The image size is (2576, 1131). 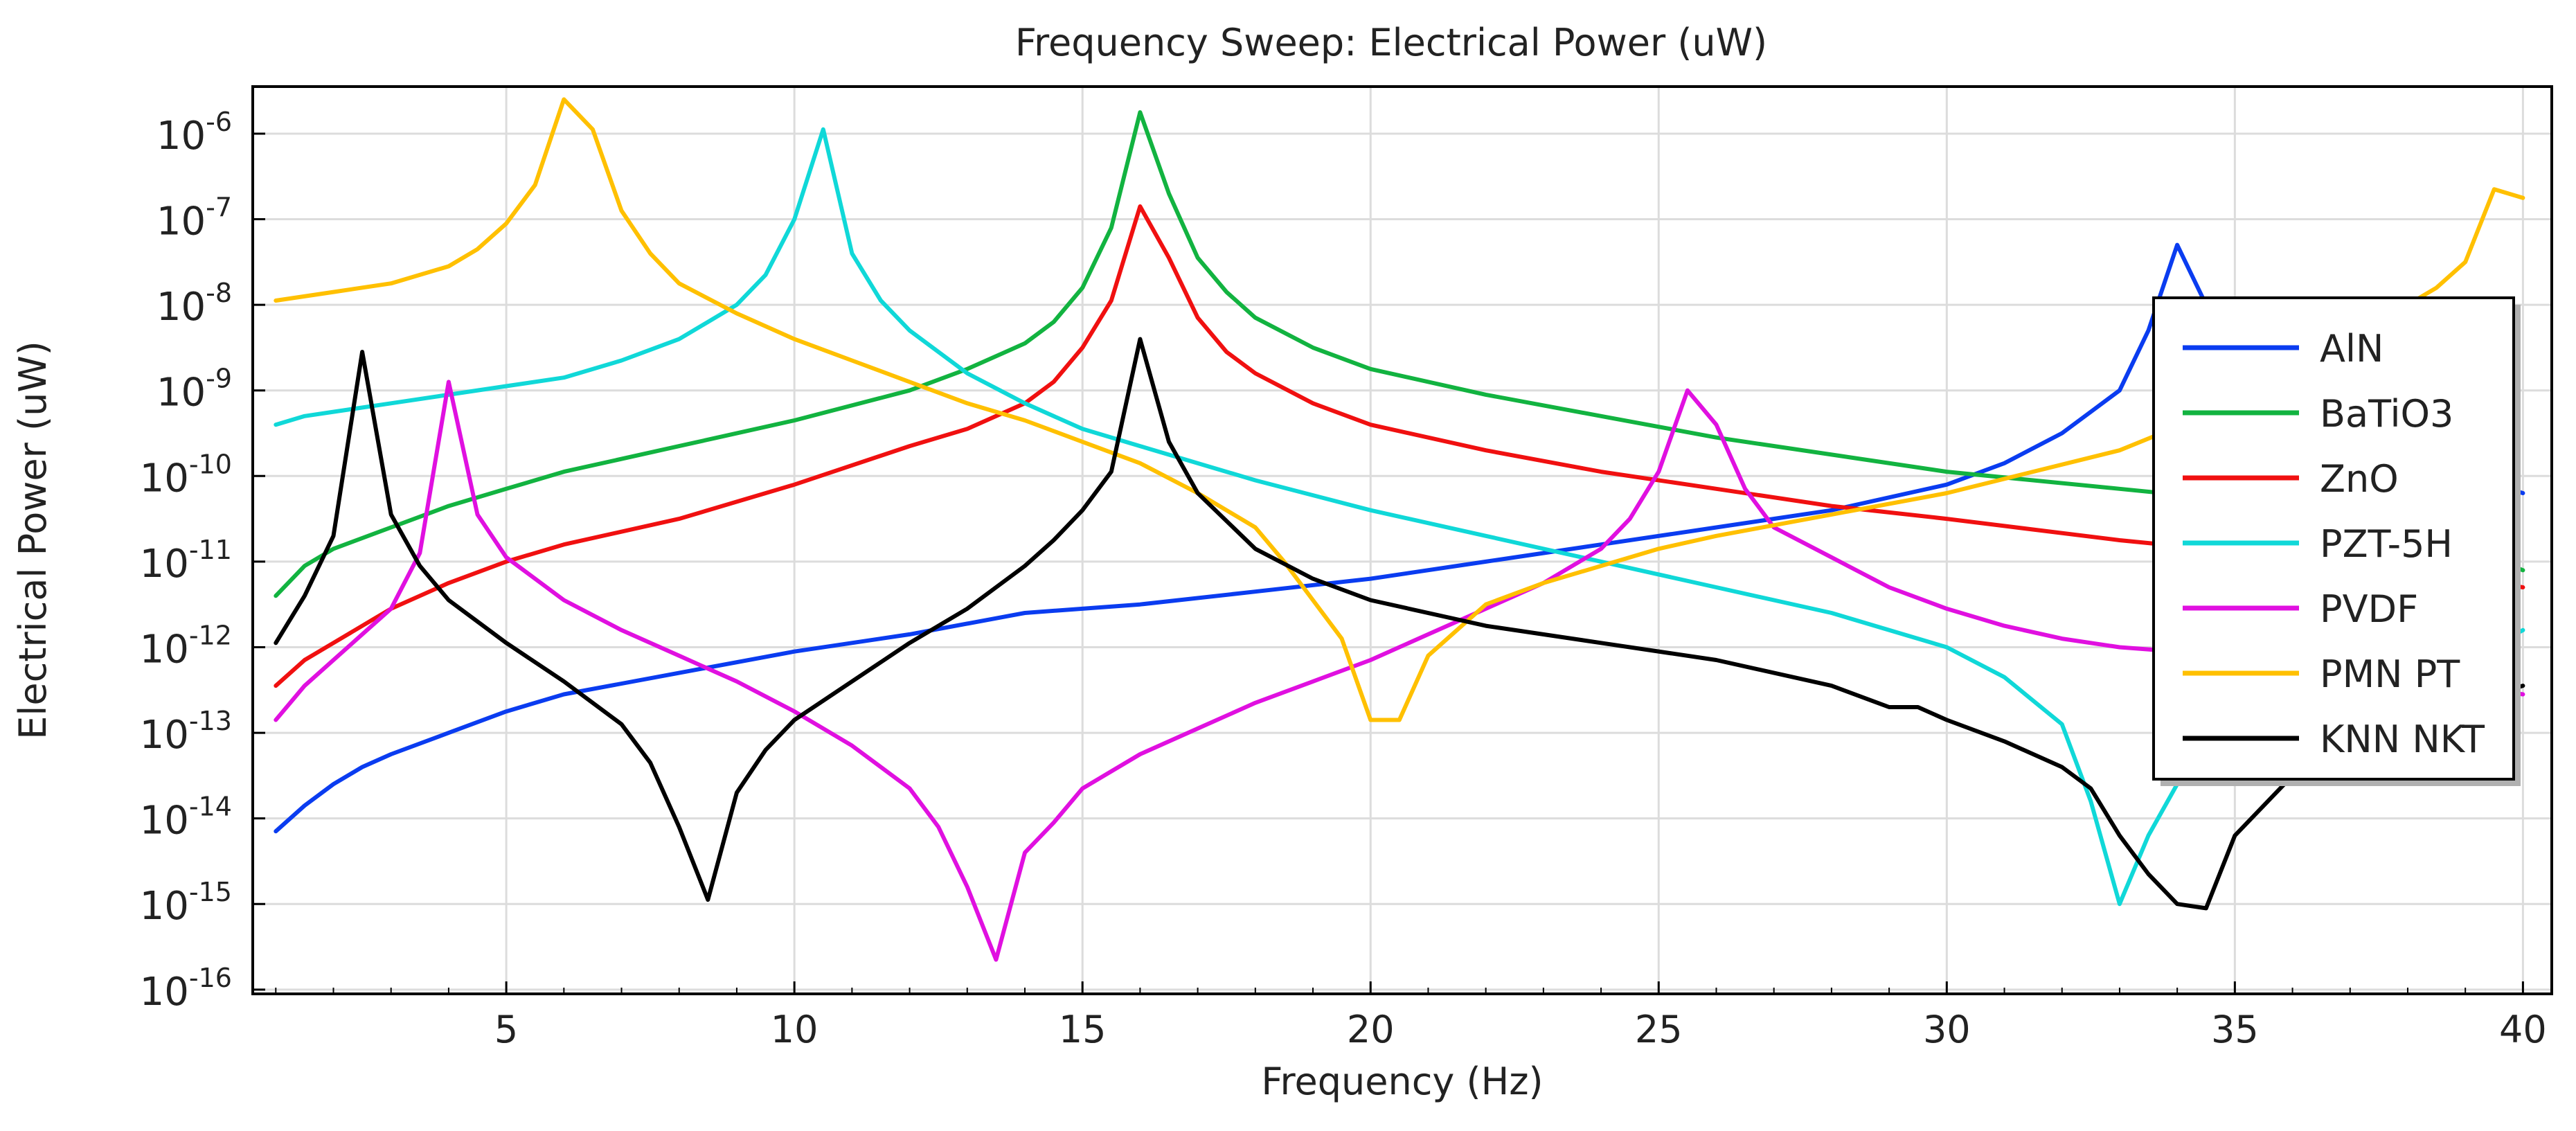 I want to click on x-axis-label: Frequency (Hz), so click(x=1402, y=1081).